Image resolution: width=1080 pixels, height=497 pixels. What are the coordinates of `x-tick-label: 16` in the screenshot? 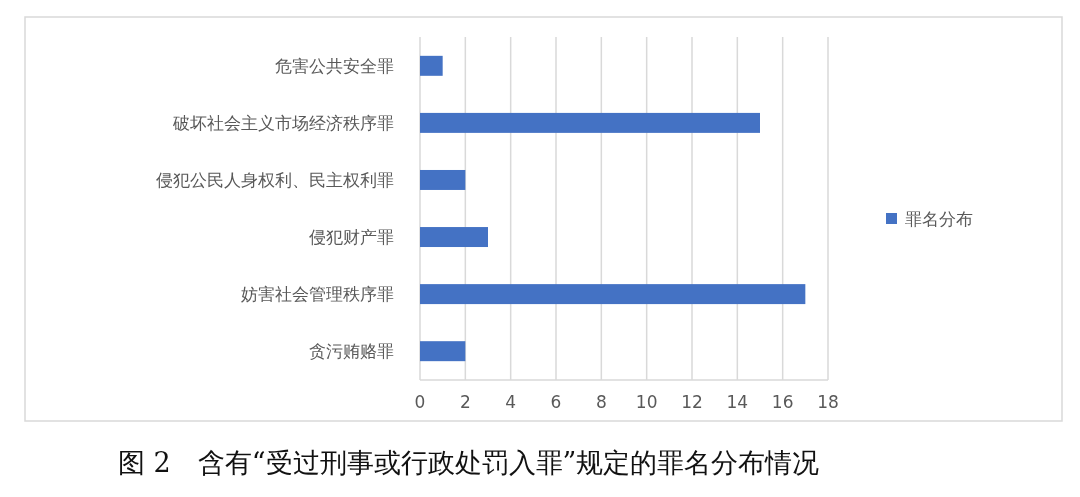 It's located at (782, 402).